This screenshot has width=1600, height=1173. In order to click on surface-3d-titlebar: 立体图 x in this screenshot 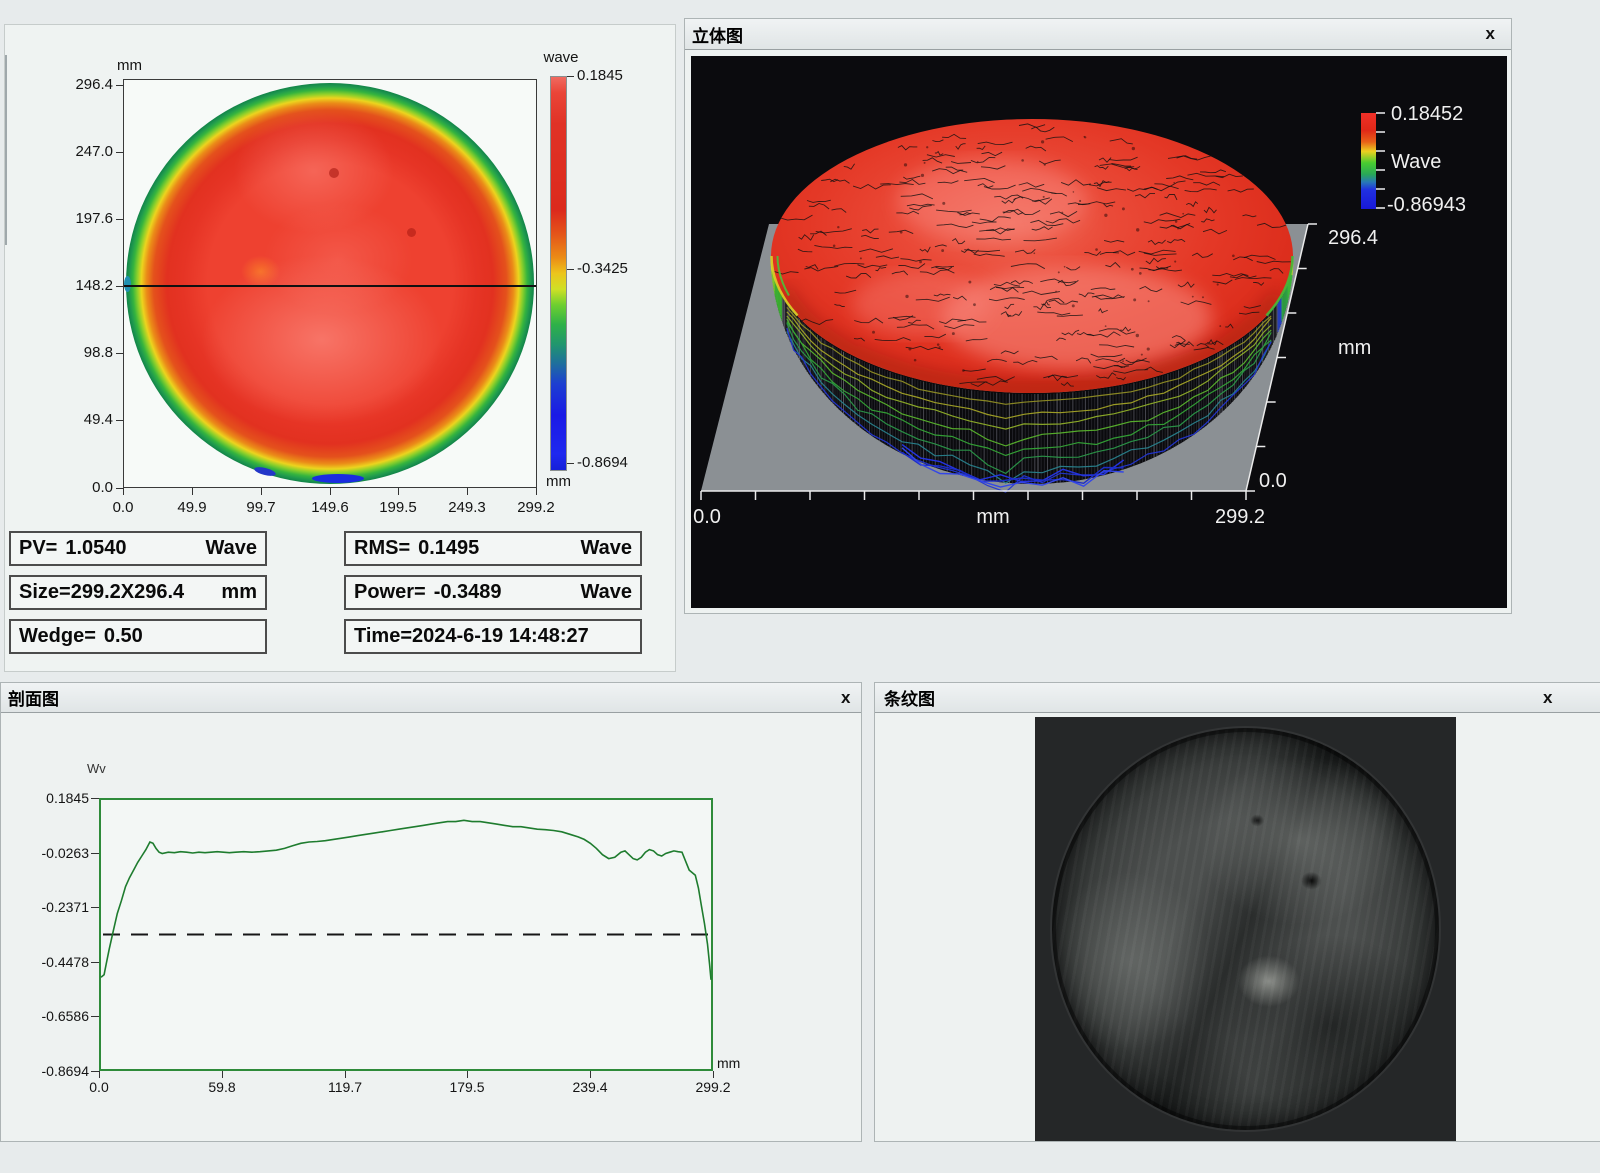, I will do `click(1098, 34)`.